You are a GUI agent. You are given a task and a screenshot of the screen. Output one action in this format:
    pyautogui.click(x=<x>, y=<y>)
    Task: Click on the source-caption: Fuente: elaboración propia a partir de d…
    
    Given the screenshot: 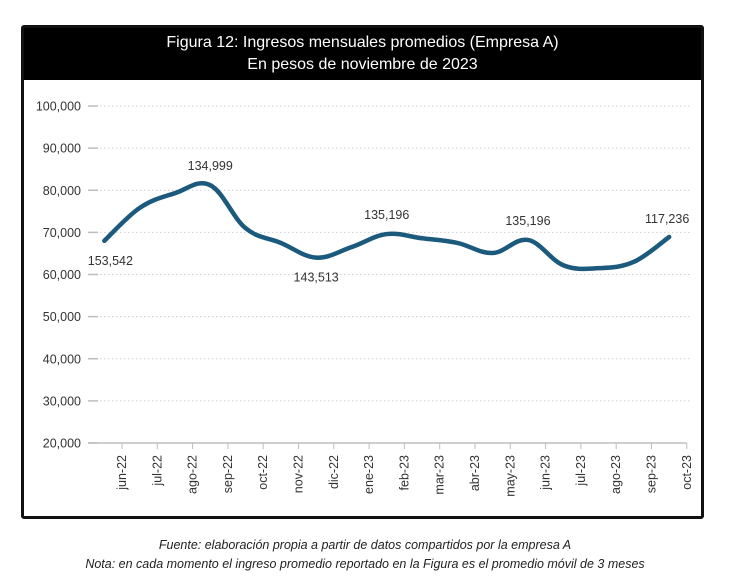 What is the action you would take?
    pyautogui.click(x=365, y=545)
    